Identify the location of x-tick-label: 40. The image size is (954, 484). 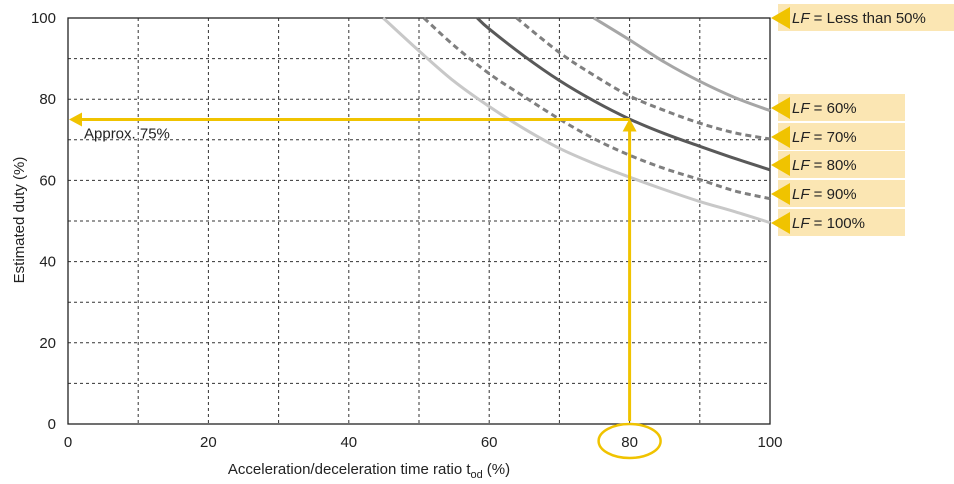
(348, 442).